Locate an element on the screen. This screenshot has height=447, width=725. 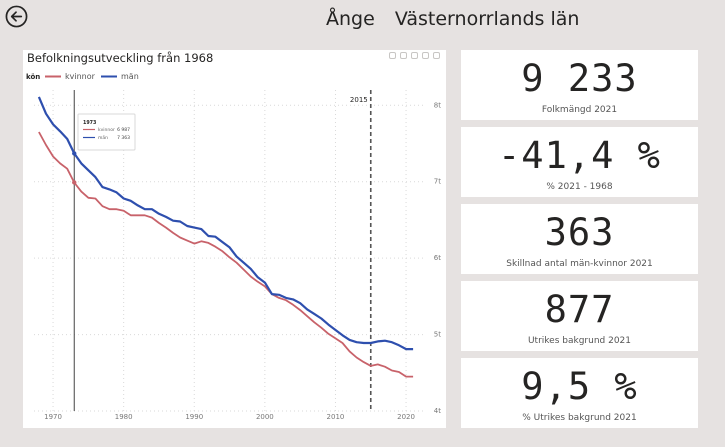
legend-title: kön is located at coordinates (33, 77).